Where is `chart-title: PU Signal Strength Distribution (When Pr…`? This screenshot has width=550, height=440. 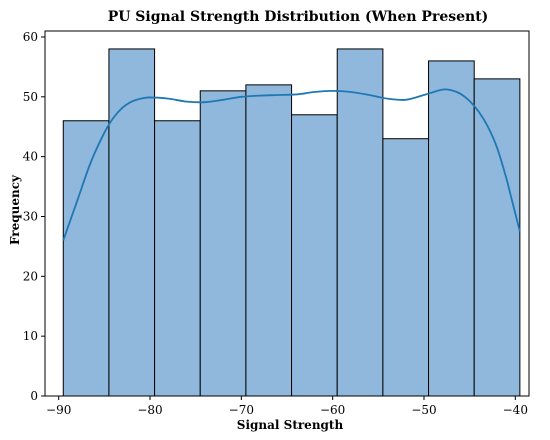 chart-title: PU Signal Strength Distribution (When Pr… is located at coordinates (298, 17).